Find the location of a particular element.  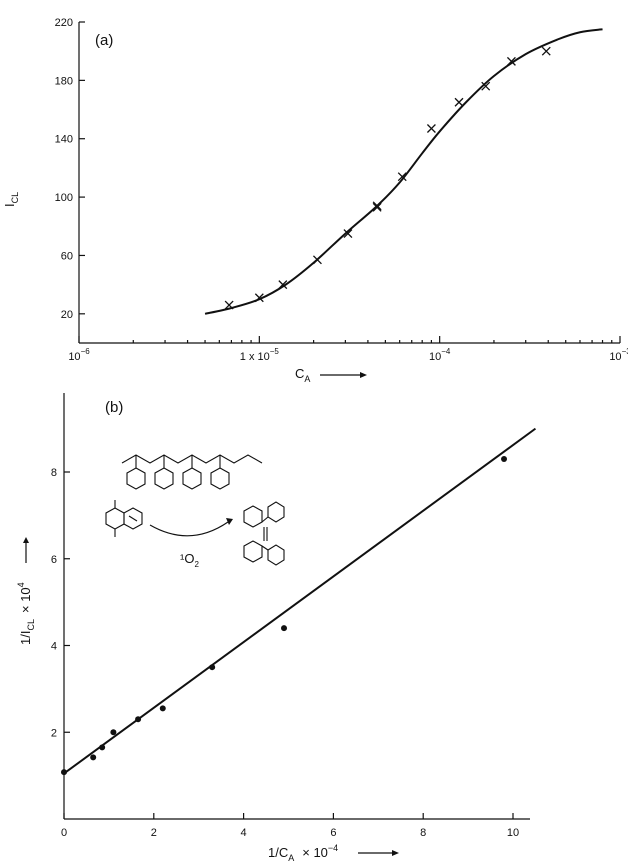

panel-a-x-tick-label: 1 x 10⁻⁵ is located at coordinates (260, 355).